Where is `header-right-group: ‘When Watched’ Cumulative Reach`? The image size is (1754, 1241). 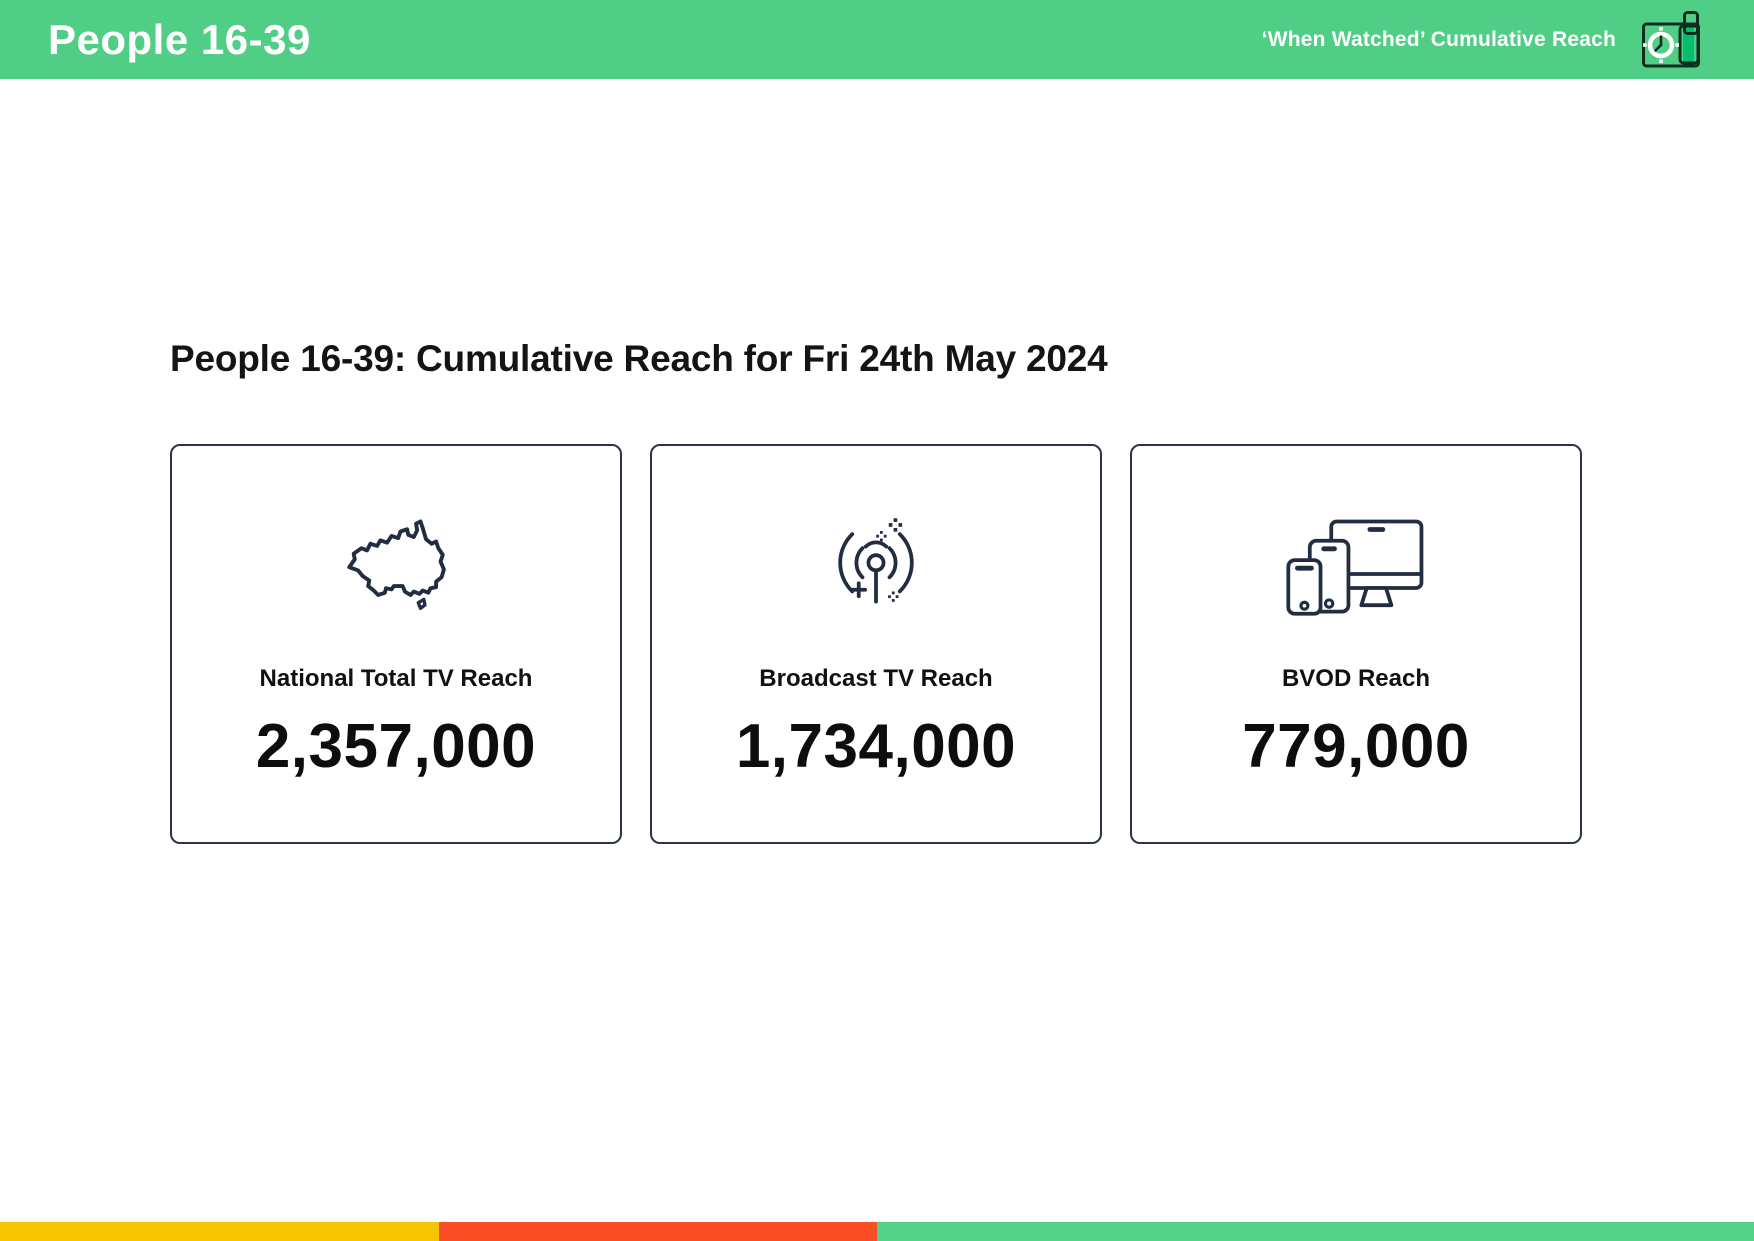
header-right-group: ‘When Watched’ Cumulative Reach is located at coordinates (1485, 39).